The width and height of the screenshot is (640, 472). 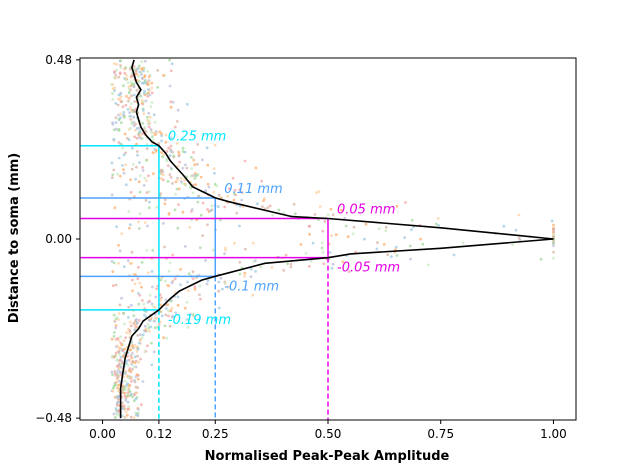 I want to click on x-tick-label: 0.00, so click(x=102, y=434).